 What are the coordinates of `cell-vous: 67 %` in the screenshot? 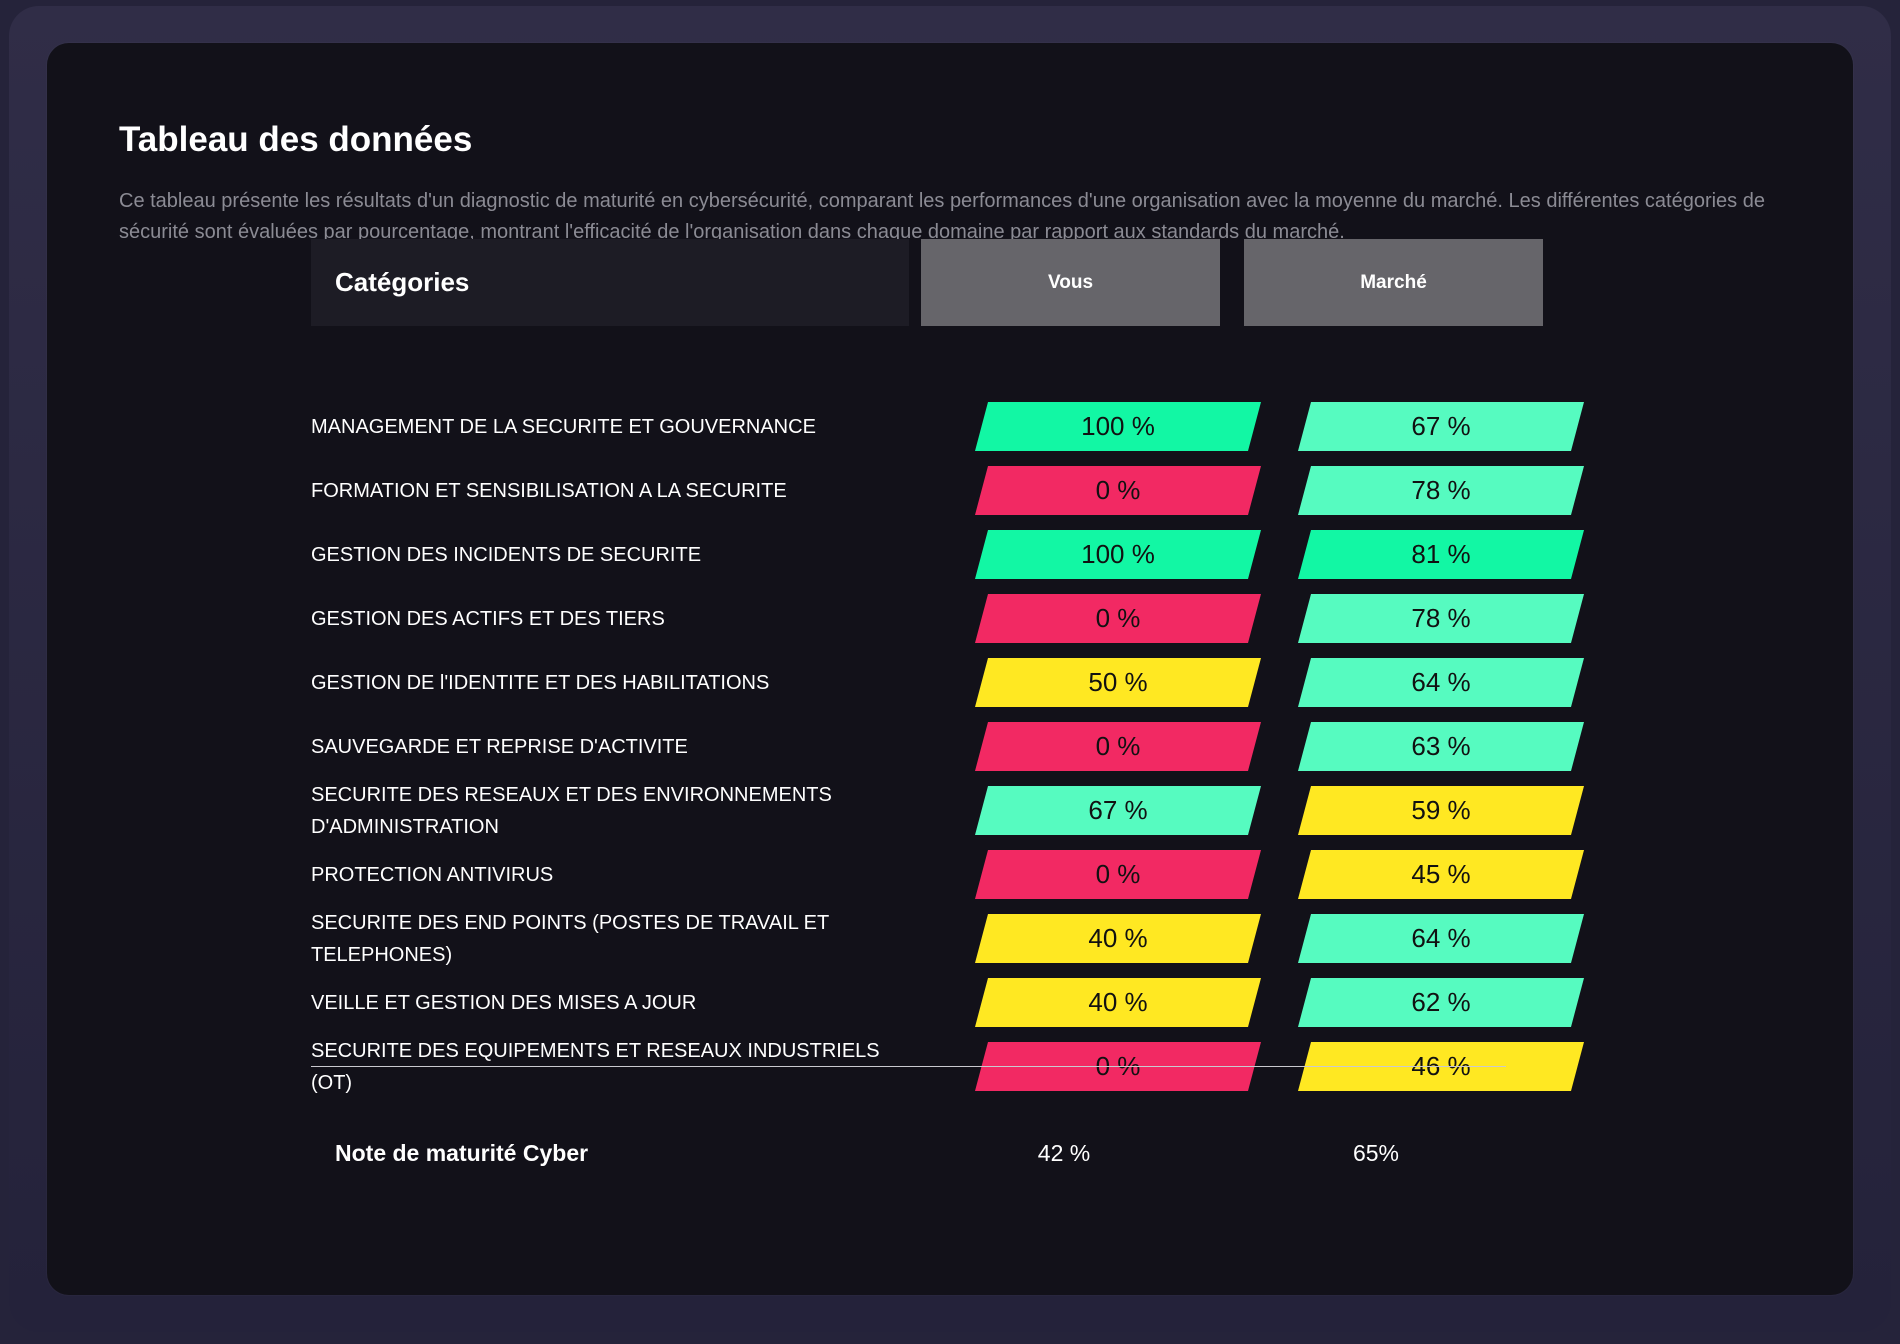 It's located at (1118, 810).